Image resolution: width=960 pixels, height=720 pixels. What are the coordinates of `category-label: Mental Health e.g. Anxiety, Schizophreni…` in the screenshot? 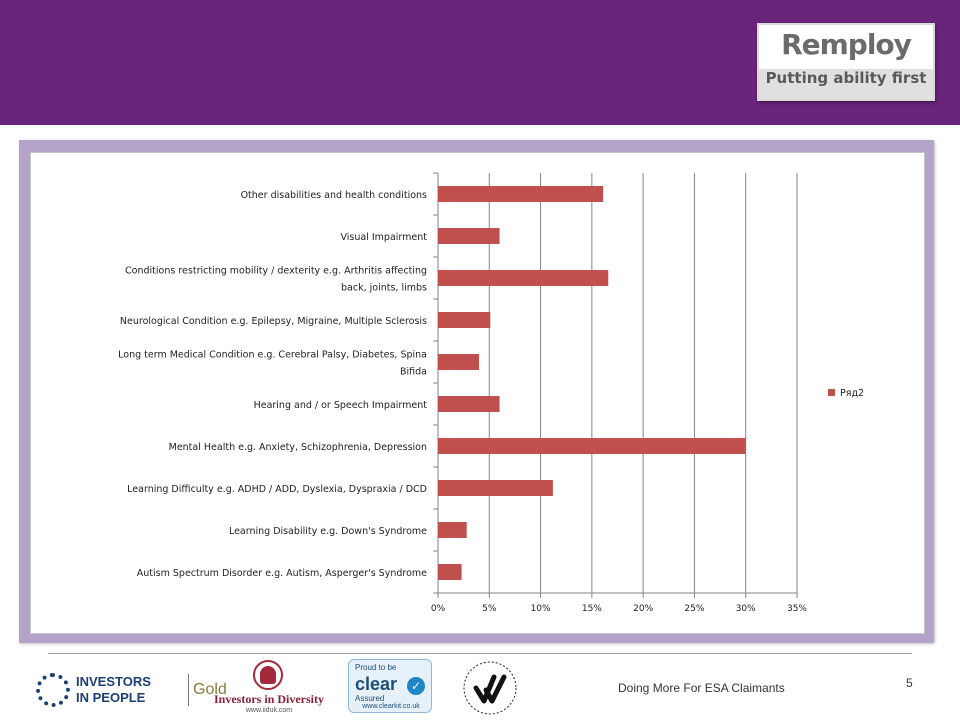 It's located at (298, 447).